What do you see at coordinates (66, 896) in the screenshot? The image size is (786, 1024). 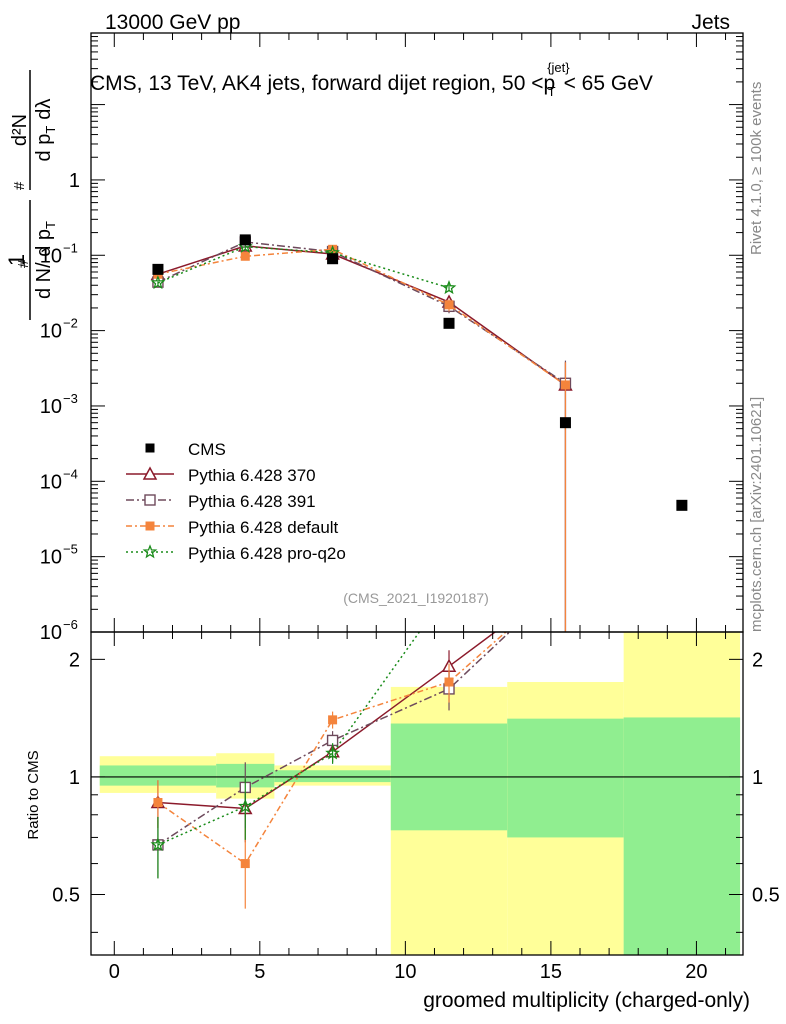 I see `ratio-y-tick-label-left-0: 0.5` at bounding box center [66, 896].